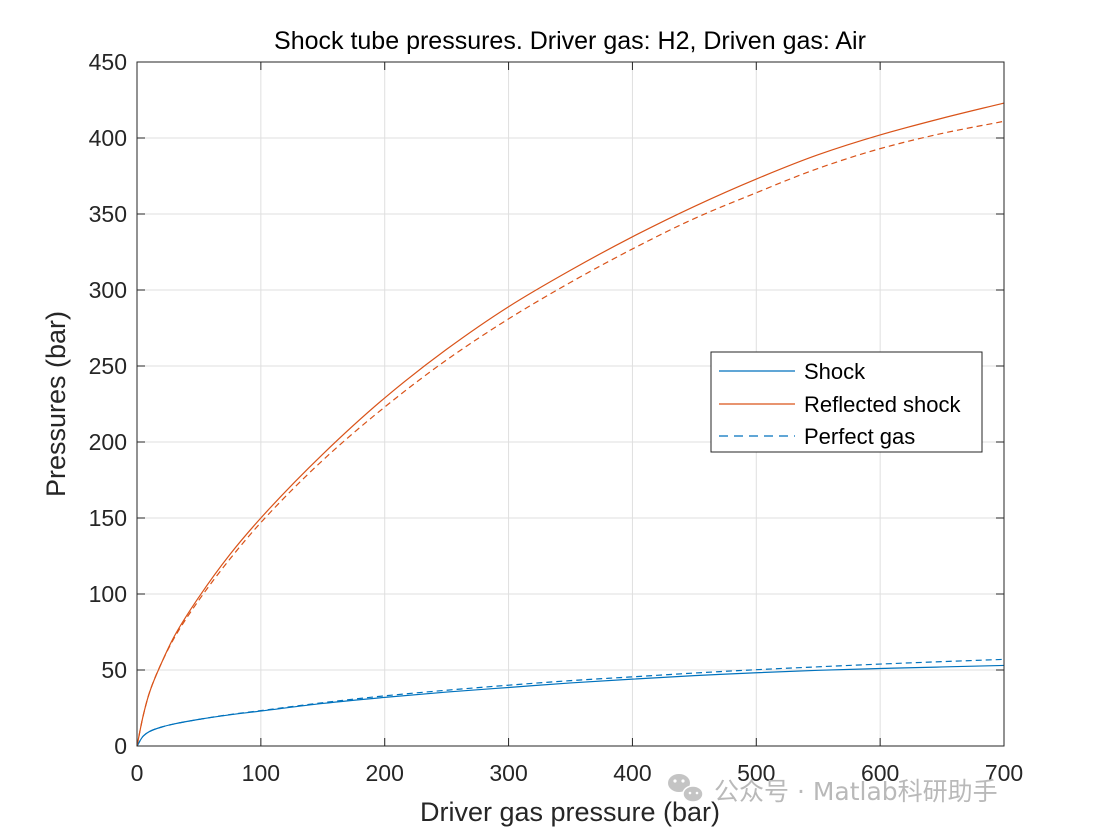 Image resolution: width=1105 pixels, height=833 pixels. I want to click on x-tick-label: 700, so click(1004, 773).